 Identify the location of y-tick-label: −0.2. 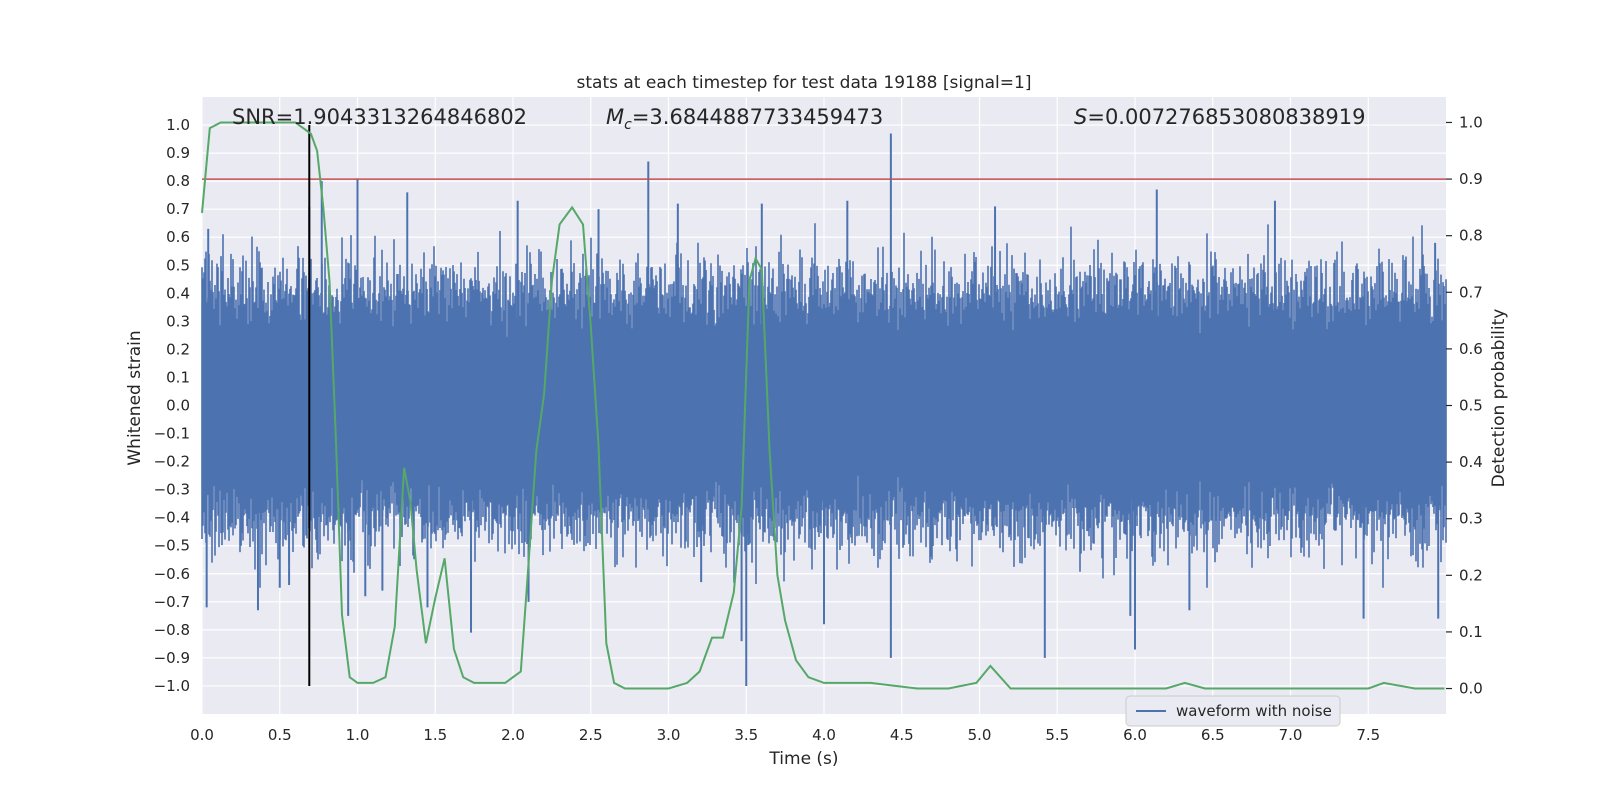
(172, 462).